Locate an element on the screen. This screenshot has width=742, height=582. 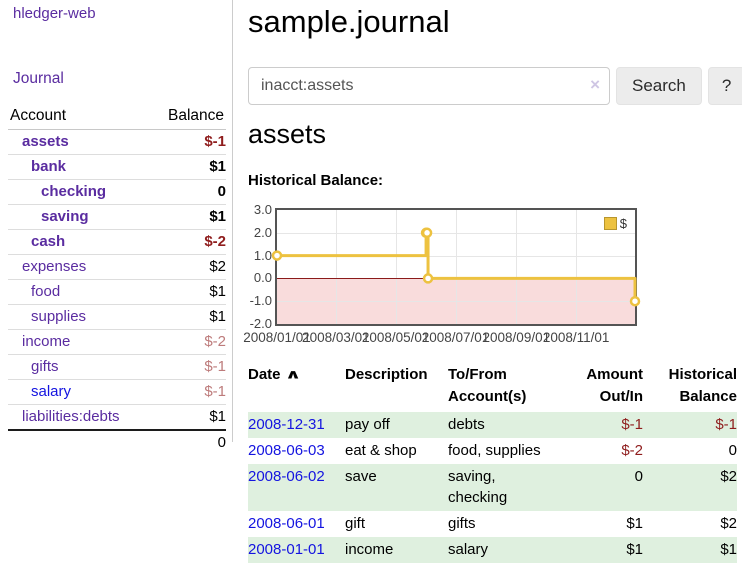
x-tick-label: 2008/09/01 is located at coordinates (516, 337).